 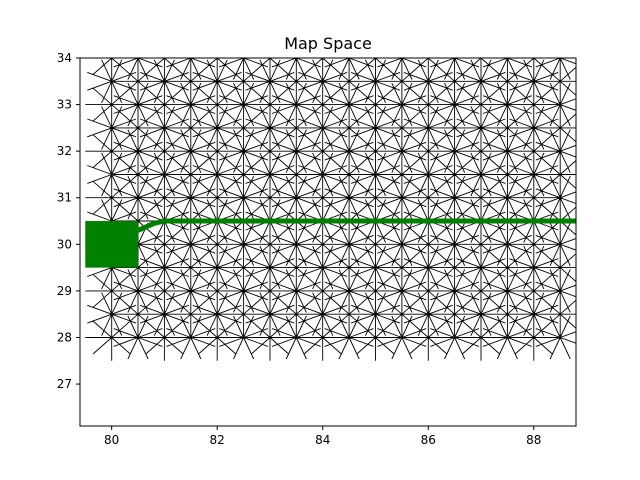 I want to click on chart-title: Map Space, so click(x=328, y=43).